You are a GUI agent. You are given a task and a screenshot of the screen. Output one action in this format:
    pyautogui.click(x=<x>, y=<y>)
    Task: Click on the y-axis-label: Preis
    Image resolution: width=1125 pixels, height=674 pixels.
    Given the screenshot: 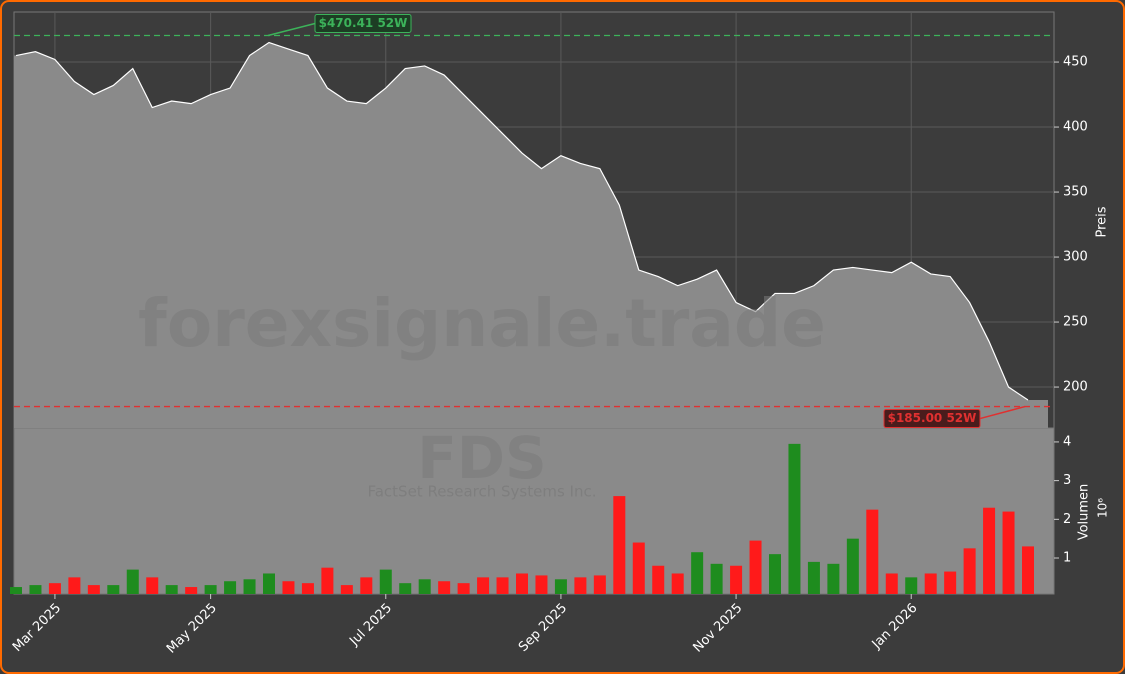 What is the action you would take?
    pyautogui.click(x=1102, y=221)
    